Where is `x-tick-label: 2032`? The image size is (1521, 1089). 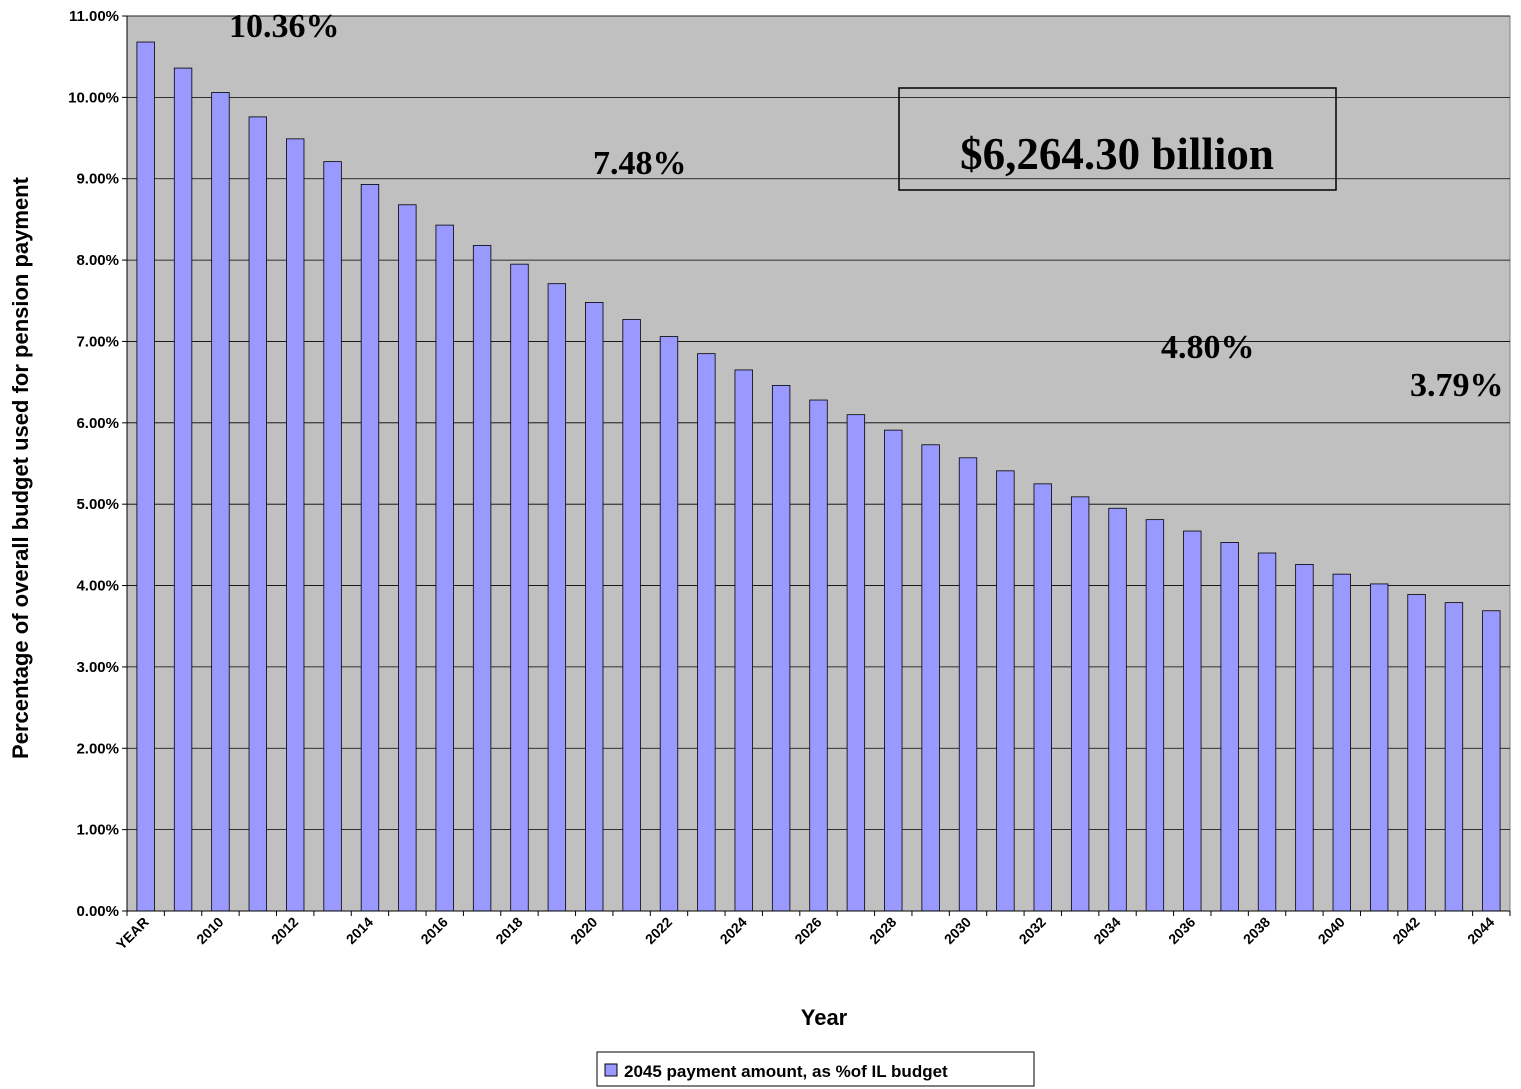
x-tick-label: 2032 is located at coordinates (1032, 930).